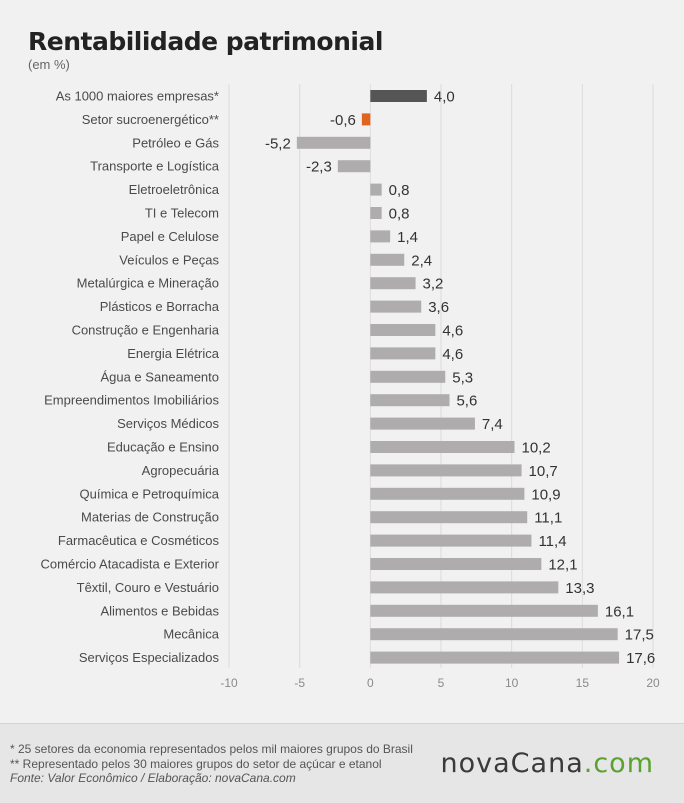 This screenshot has height=803, width=684. I want to click on category-label: Metalúrgica e Mineração, so click(148, 283).